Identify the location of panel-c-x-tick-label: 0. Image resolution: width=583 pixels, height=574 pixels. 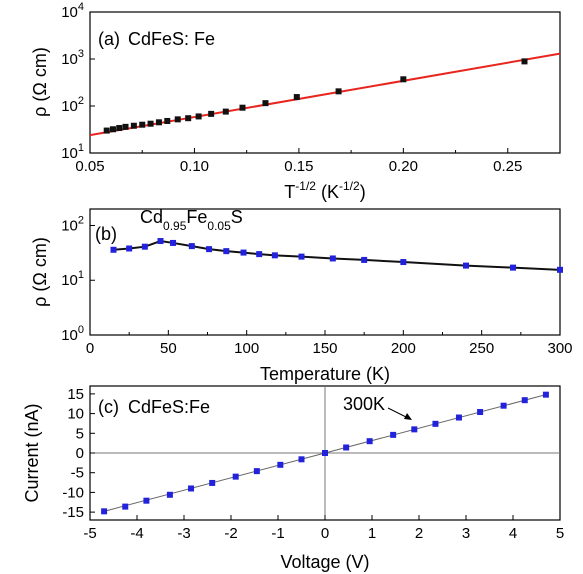
(325, 533).